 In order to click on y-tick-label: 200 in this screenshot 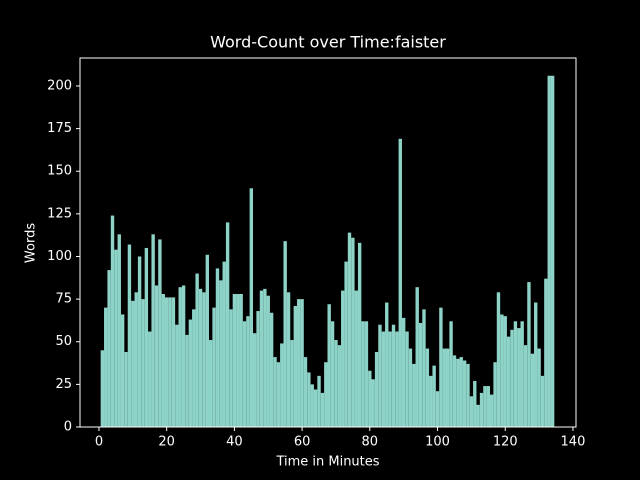, I will do `click(59, 85)`.